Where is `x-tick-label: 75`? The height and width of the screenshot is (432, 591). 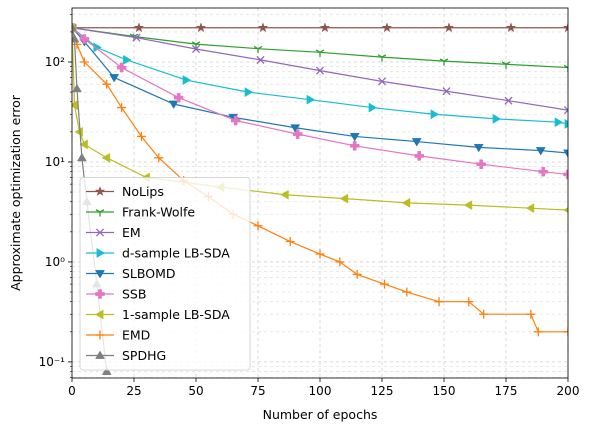 x-tick-label: 75 is located at coordinates (257, 391).